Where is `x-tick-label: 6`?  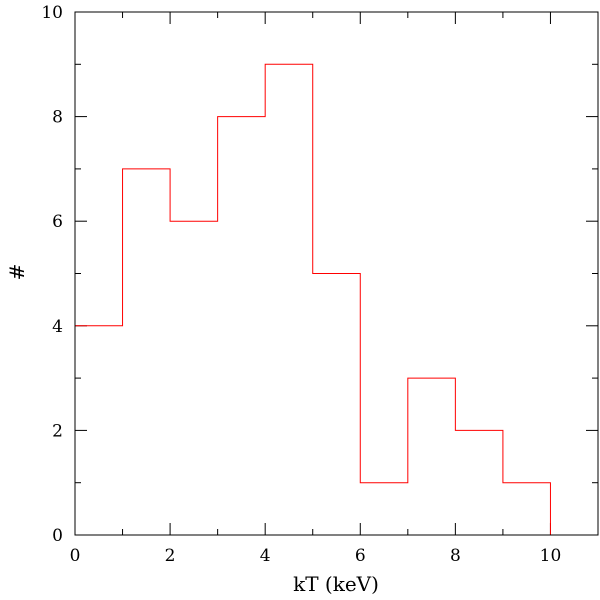
x-tick-label: 6 is located at coordinates (360, 556).